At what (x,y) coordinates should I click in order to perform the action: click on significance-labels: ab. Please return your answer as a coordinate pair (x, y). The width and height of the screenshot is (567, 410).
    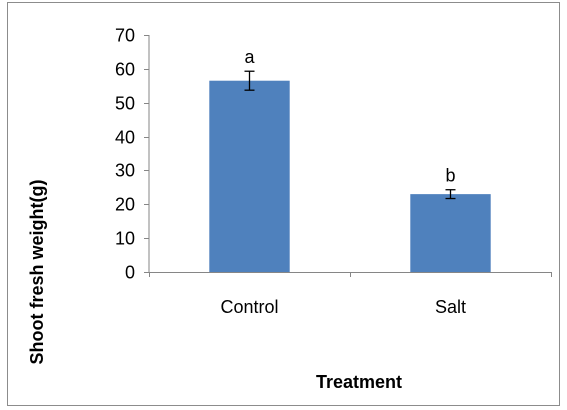
    Looking at the image, I should click on (349, 116).